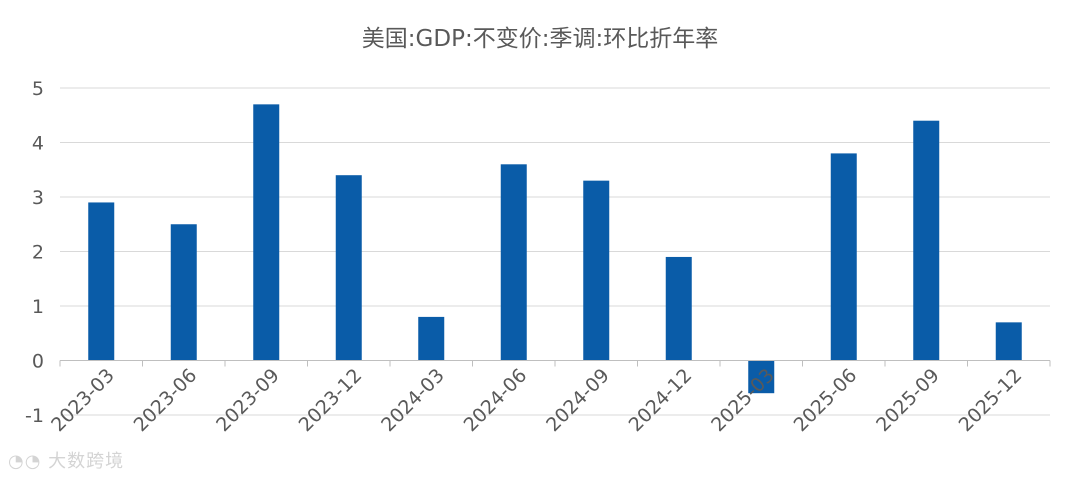 The height and width of the screenshot is (478, 1080). Describe the element at coordinates (661, 400) in the screenshot. I see `x-tick-label: 2024-12` at that location.